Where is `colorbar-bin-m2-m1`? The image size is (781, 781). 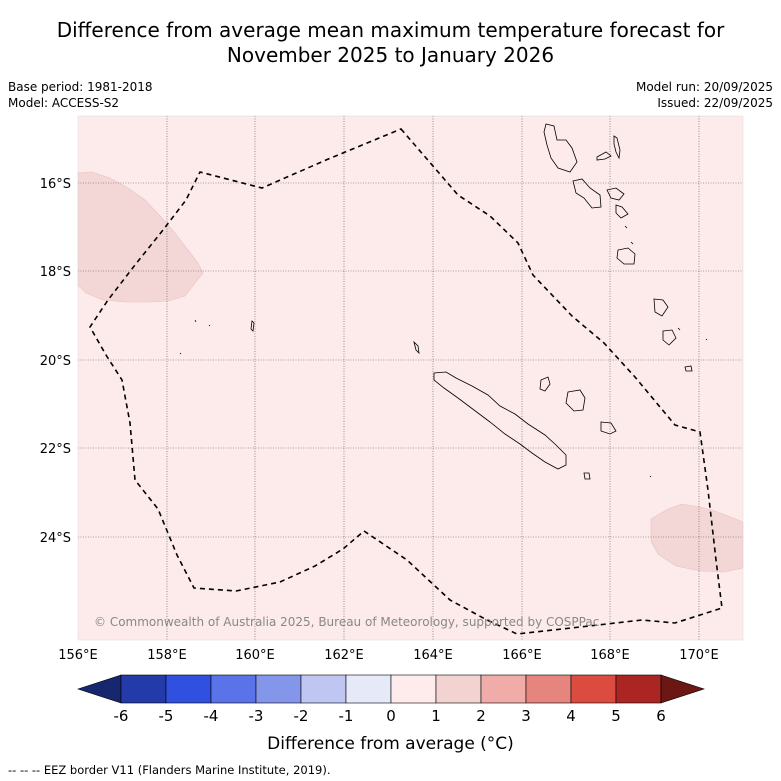
colorbar-bin-m2-m1 is located at coordinates (323, 689).